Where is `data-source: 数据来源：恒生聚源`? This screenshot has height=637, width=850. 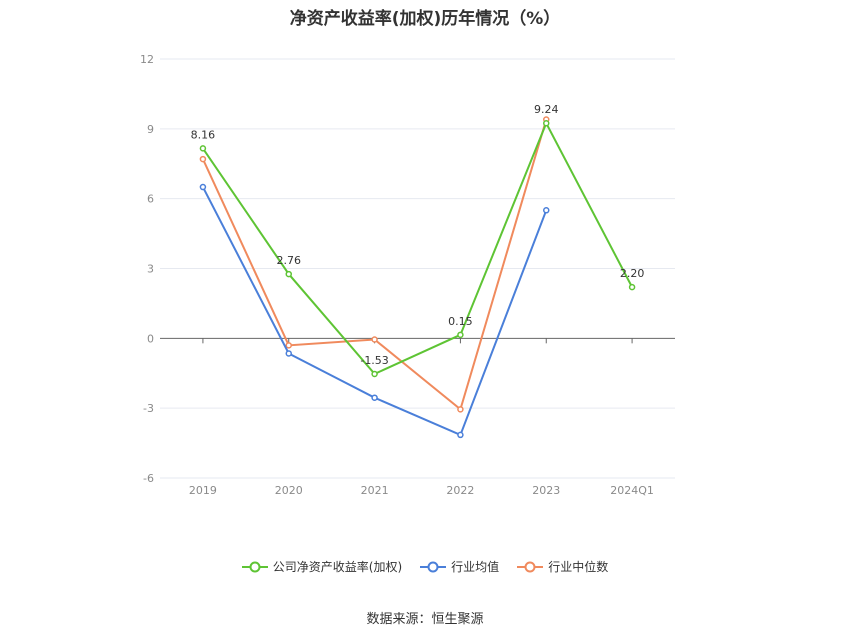
data-source: 数据来源：恒生聚源 is located at coordinates (425, 619).